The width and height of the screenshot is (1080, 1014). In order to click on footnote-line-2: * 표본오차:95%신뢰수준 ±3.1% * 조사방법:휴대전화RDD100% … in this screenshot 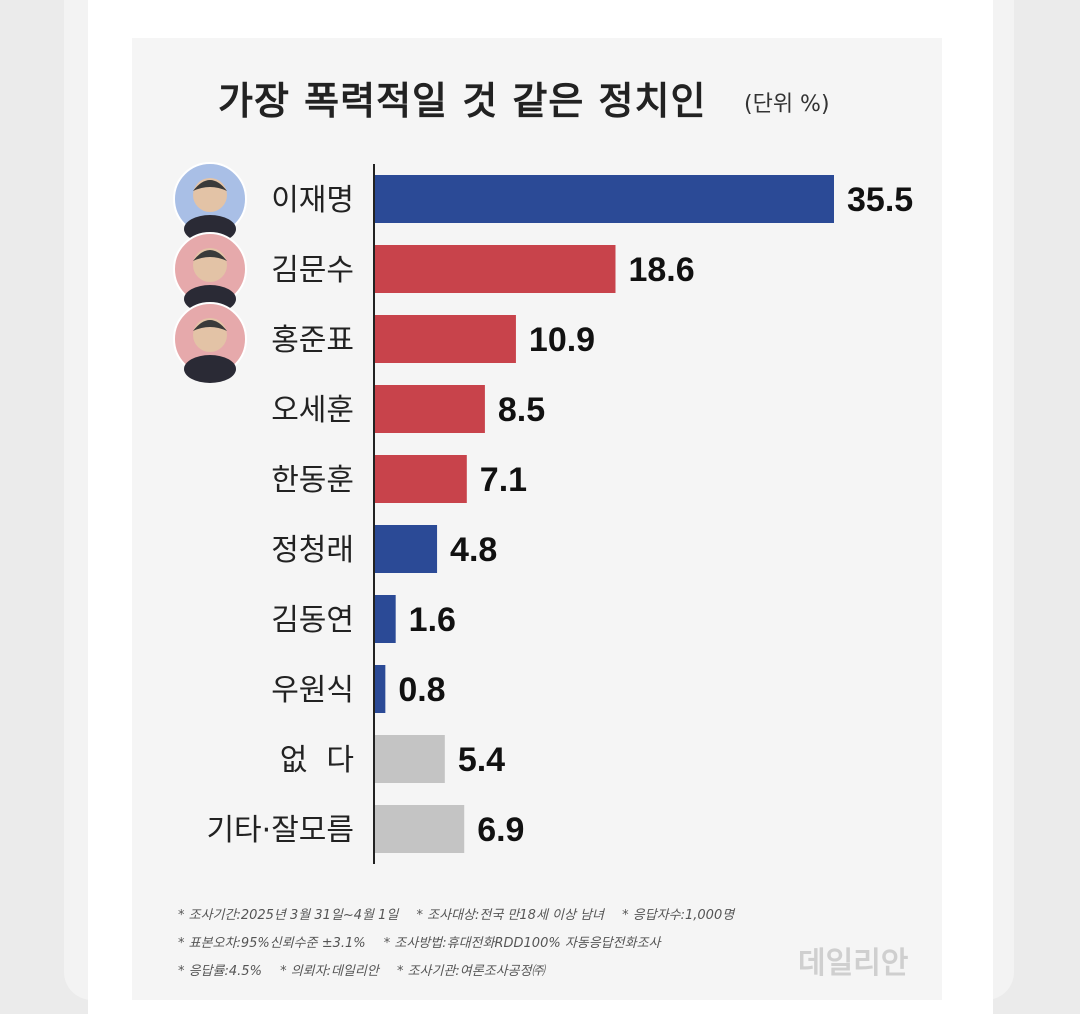, I will do `click(426, 941)`.